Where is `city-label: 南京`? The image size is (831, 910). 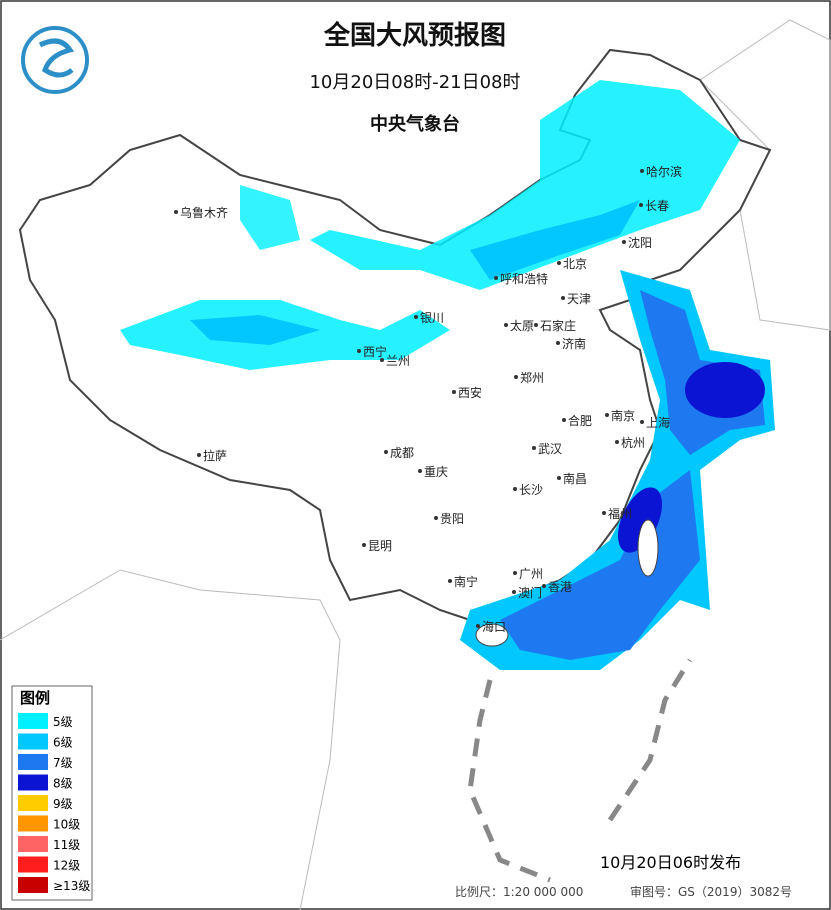
city-label: 南京 is located at coordinates (623, 415).